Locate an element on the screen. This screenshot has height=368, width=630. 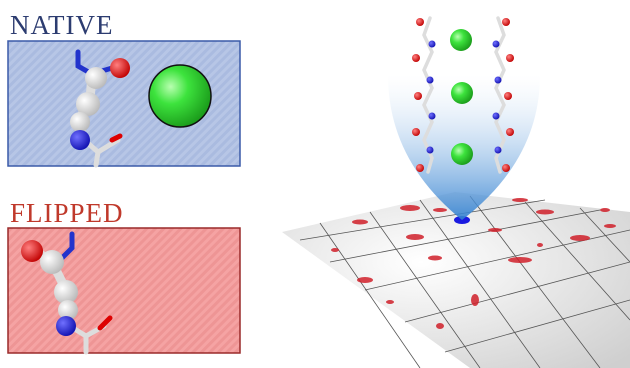
flipped-panel is located at coordinates (124, 291).